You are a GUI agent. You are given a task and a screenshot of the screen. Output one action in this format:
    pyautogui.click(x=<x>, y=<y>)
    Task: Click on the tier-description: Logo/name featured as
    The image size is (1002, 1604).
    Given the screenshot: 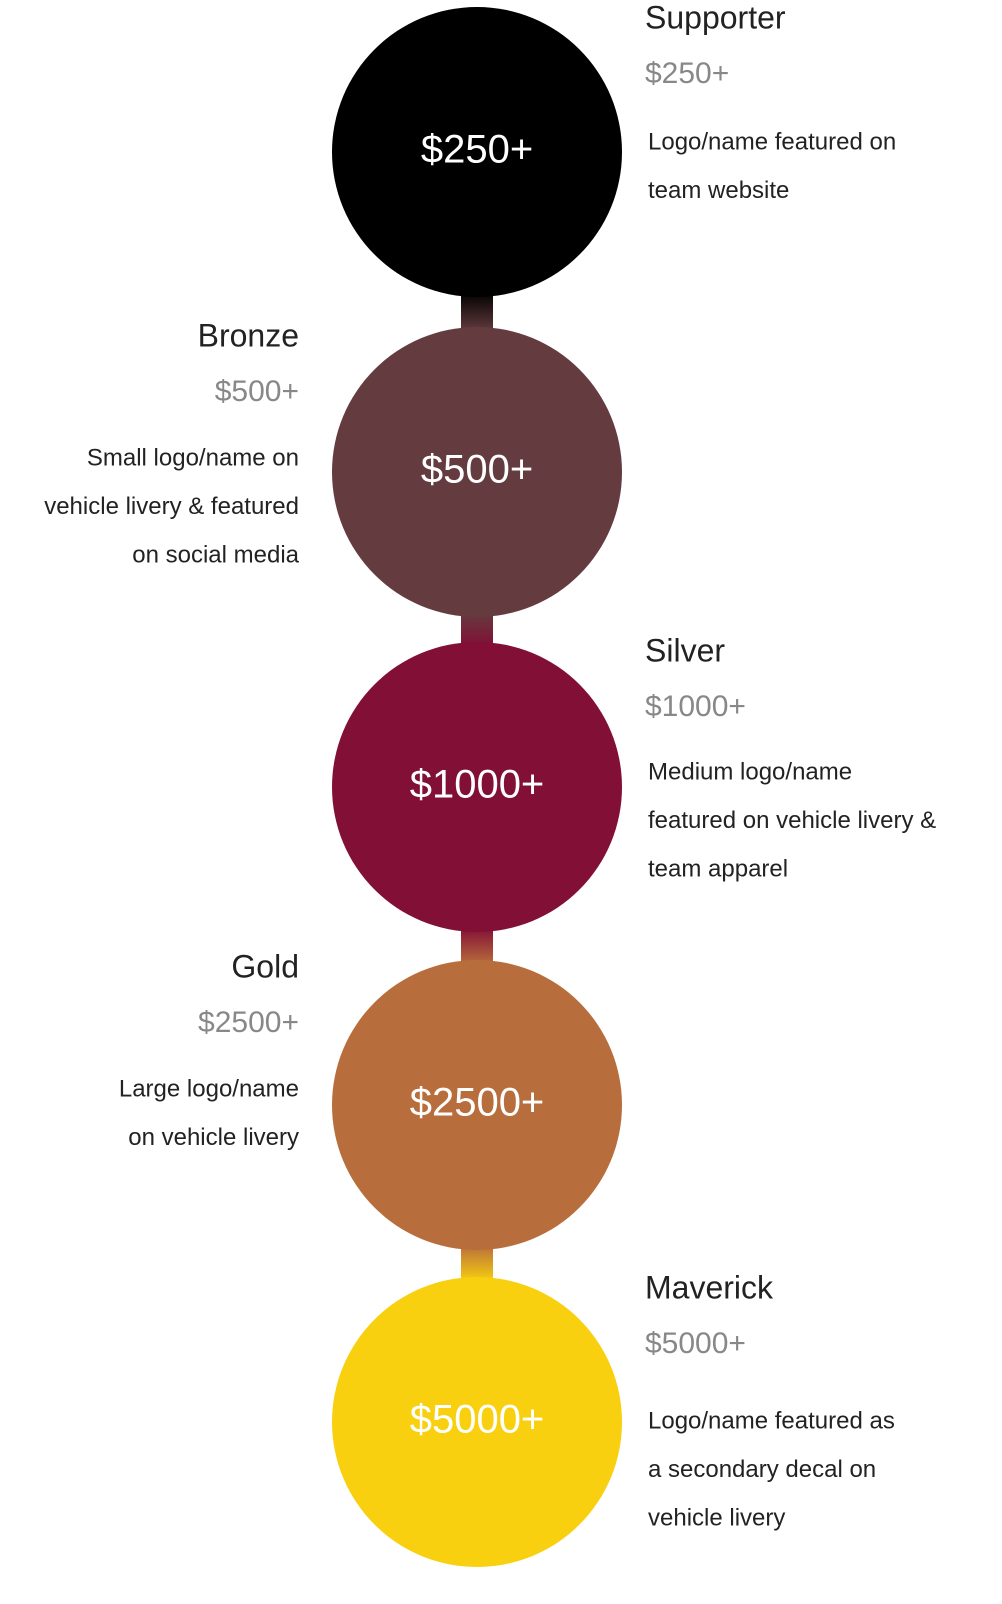 What is the action you would take?
    pyautogui.click(x=771, y=1420)
    